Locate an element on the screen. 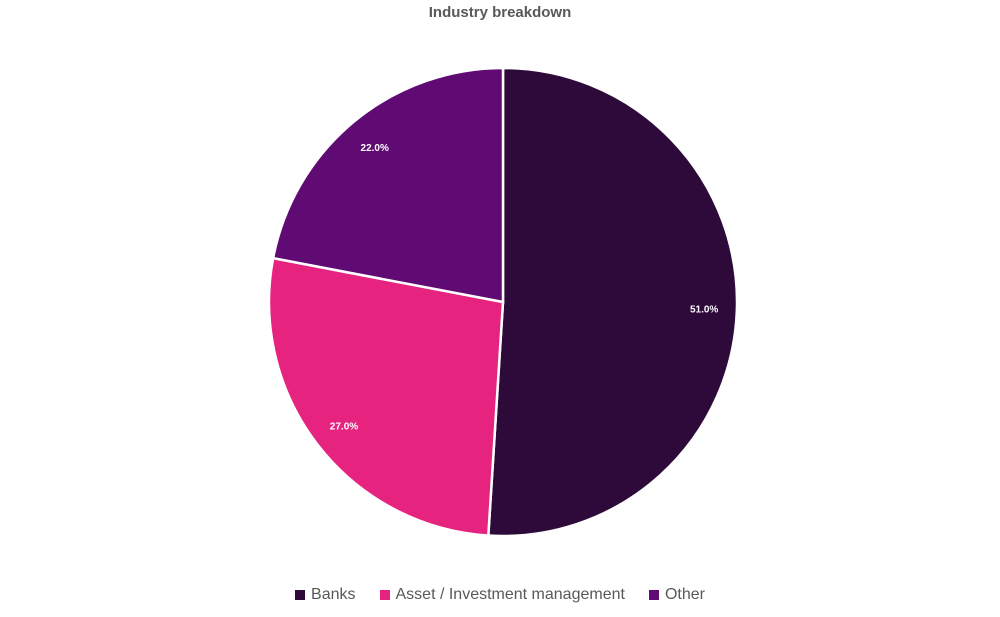  legend-item-other: Other is located at coordinates (676, 595).